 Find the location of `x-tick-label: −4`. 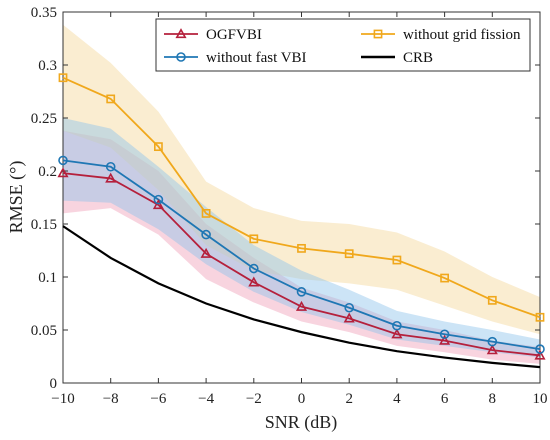

x-tick-label: −4 is located at coordinates (206, 399).